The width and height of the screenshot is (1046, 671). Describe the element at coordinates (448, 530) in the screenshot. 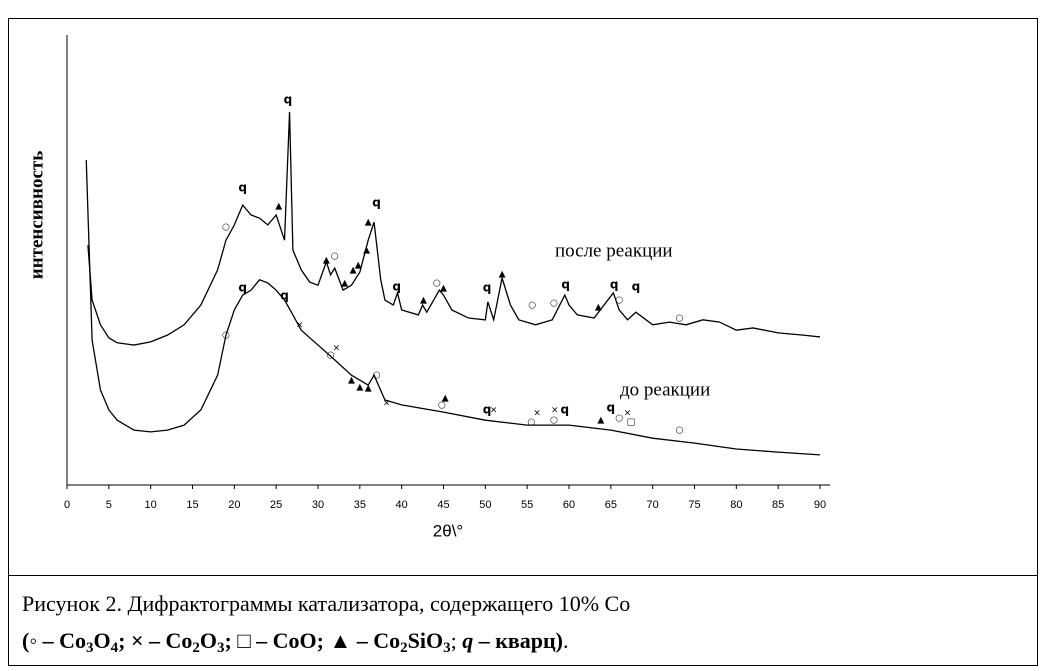

I see `x-axis-label: 2θ\°` at that location.